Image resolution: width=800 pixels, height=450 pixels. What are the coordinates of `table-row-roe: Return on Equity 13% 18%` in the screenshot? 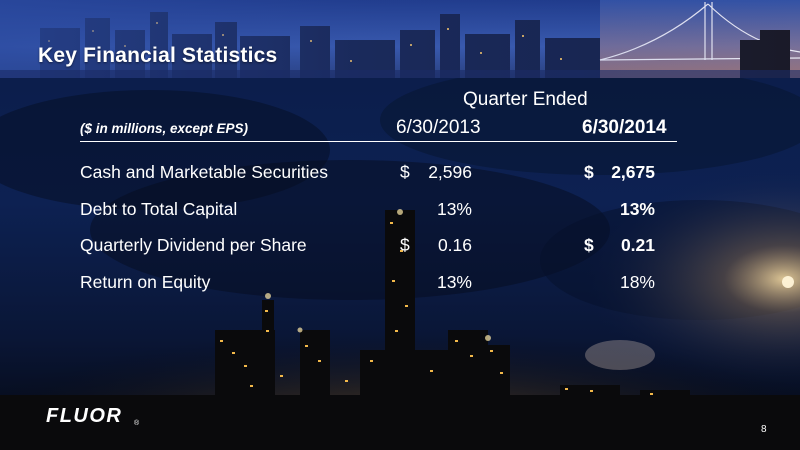 It's located at (400, 286).